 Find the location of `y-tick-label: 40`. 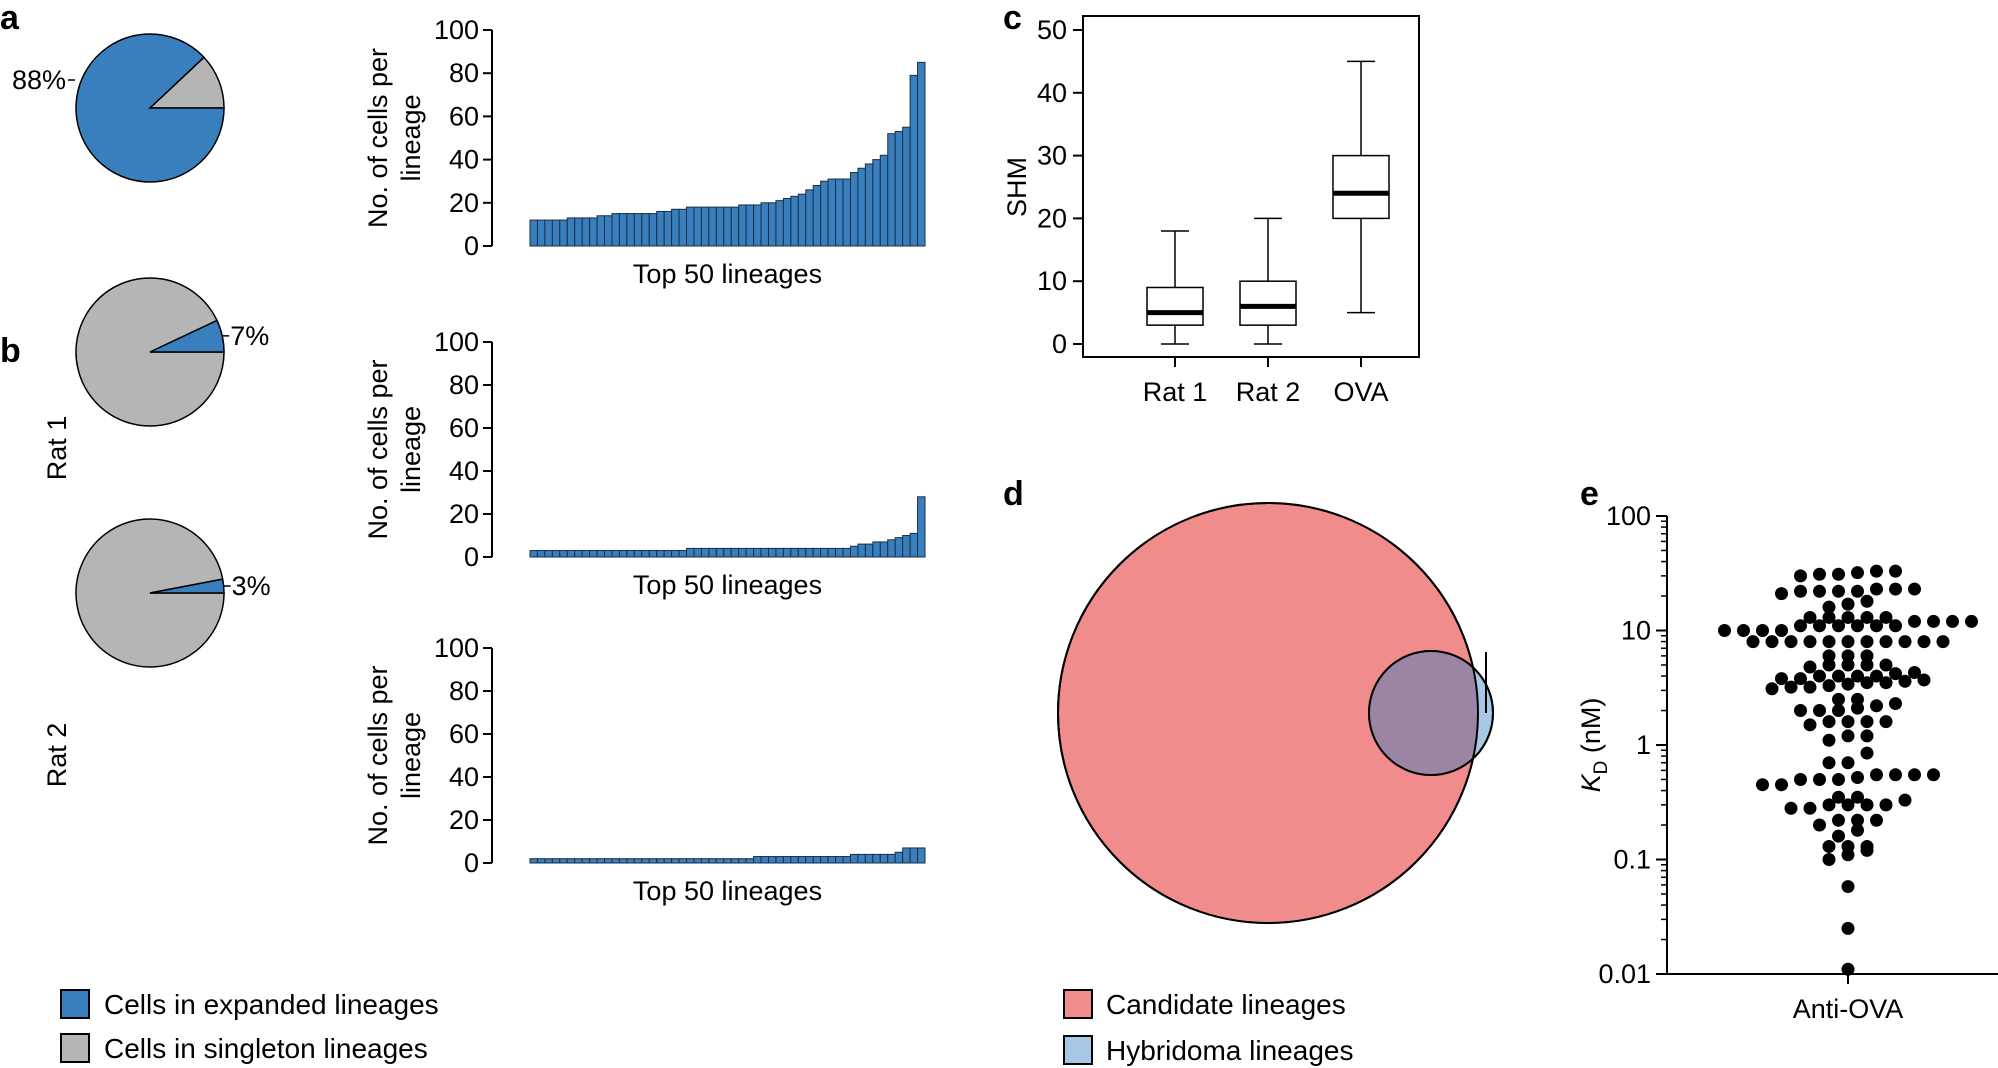

y-tick-label: 40 is located at coordinates (464, 777).